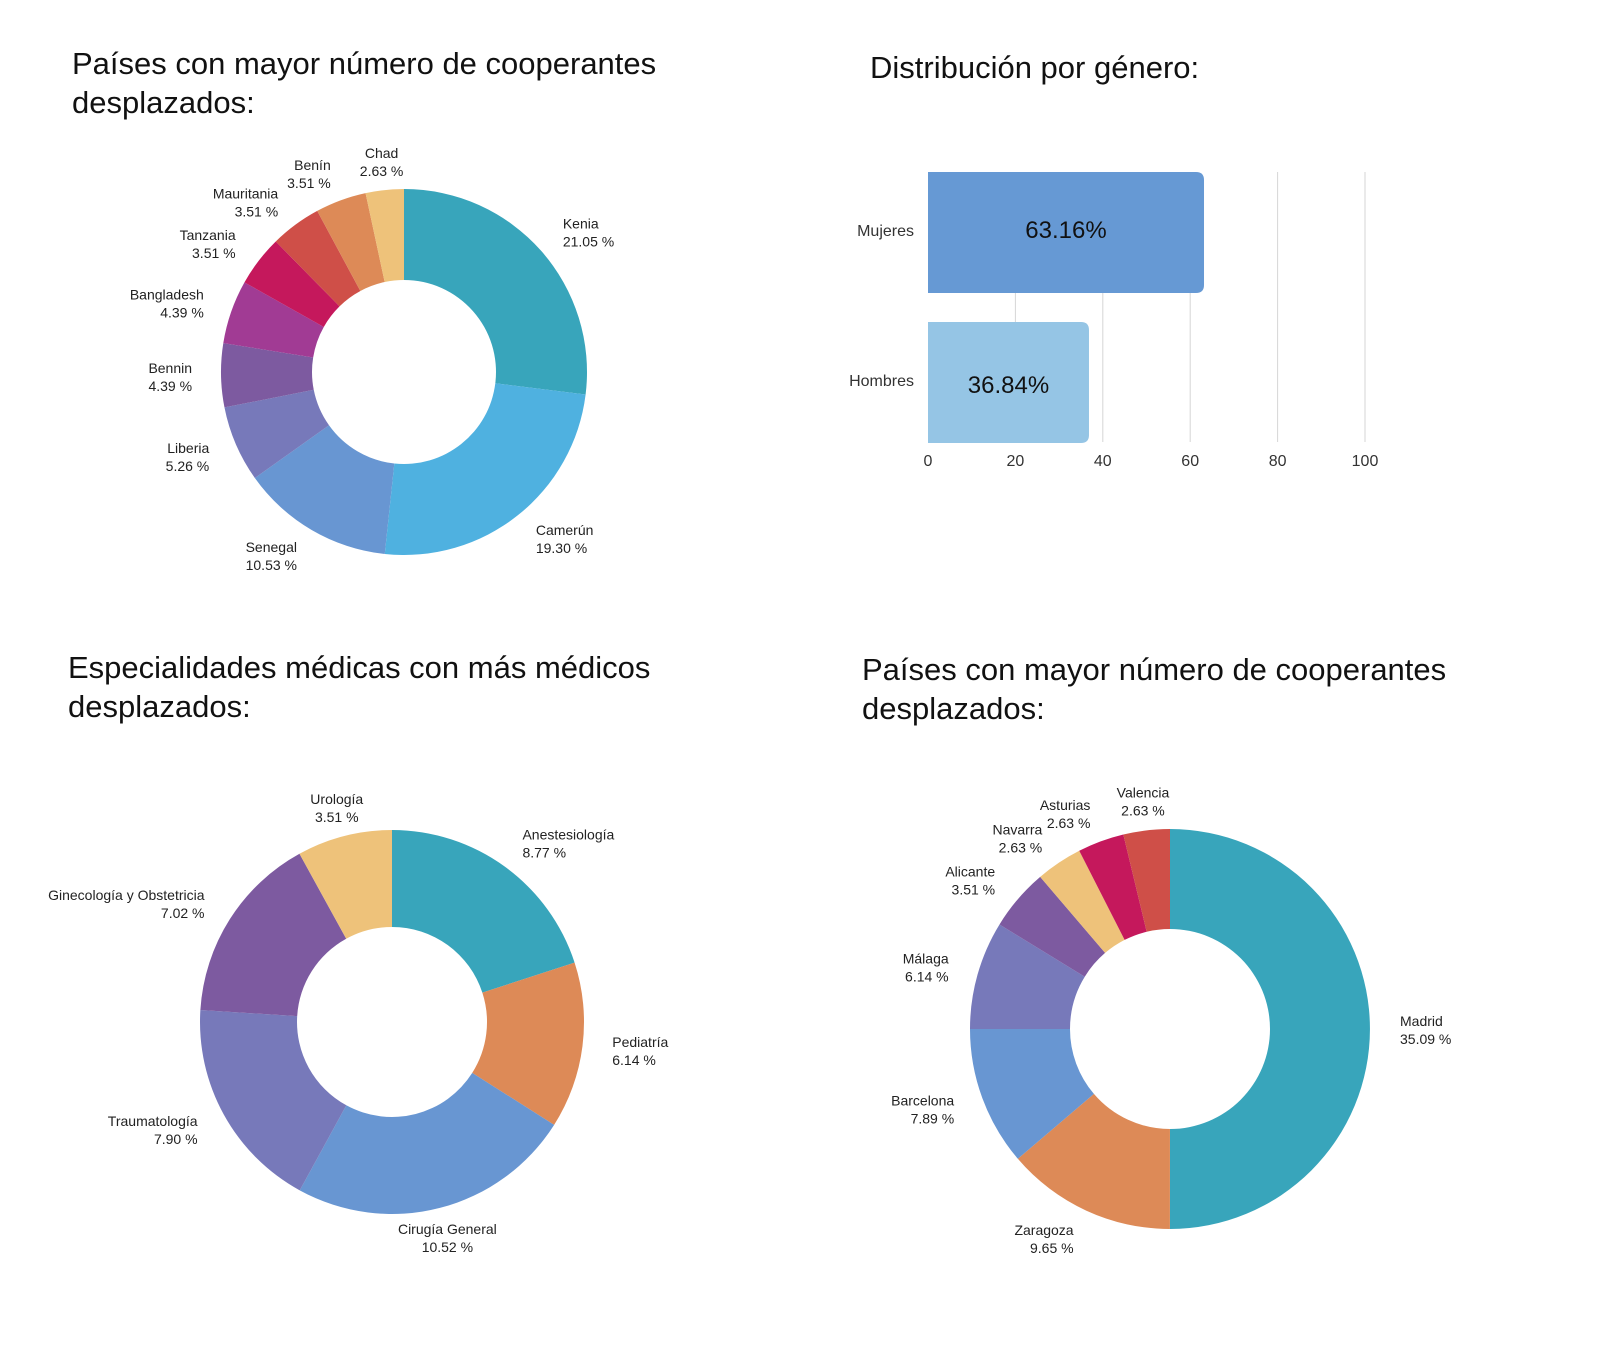  Describe the element at coordinates (926, 959) in the screenshot. I see `slice-label: Málaga` at that location.